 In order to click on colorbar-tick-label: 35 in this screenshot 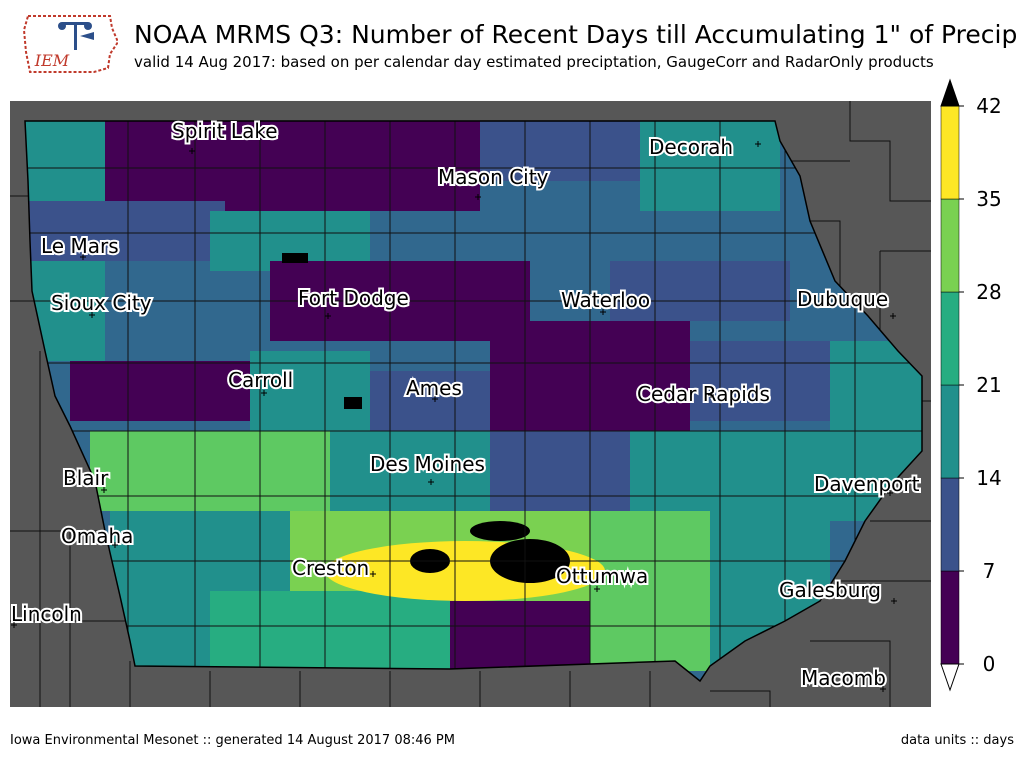, I will do `click(988, 199)`.